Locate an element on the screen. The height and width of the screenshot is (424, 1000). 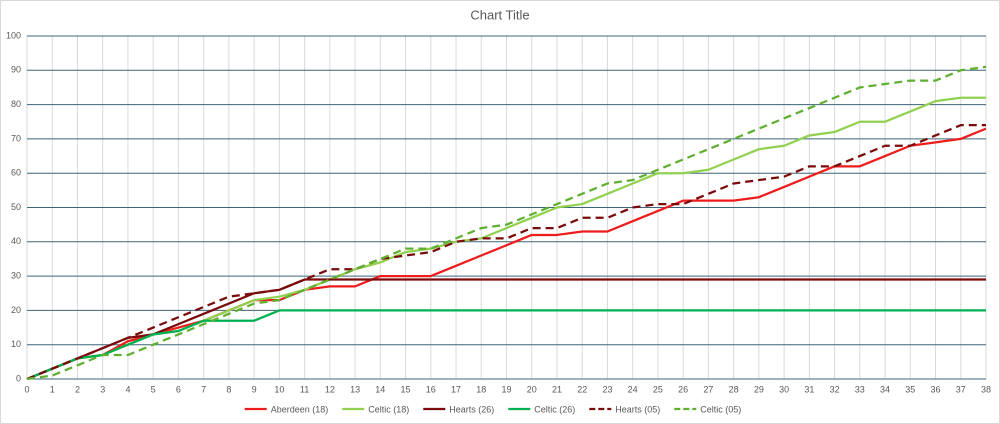
x-tick-label: 21 is located at coordinates (557, 389).